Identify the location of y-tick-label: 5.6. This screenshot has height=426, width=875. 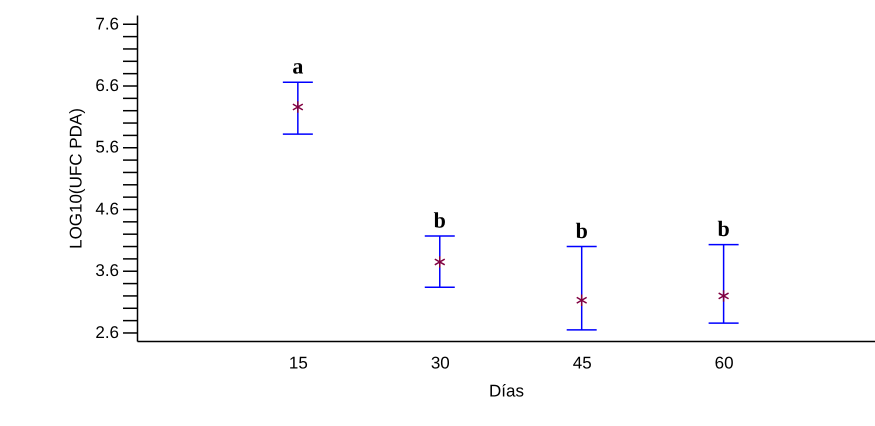
(107, 147).